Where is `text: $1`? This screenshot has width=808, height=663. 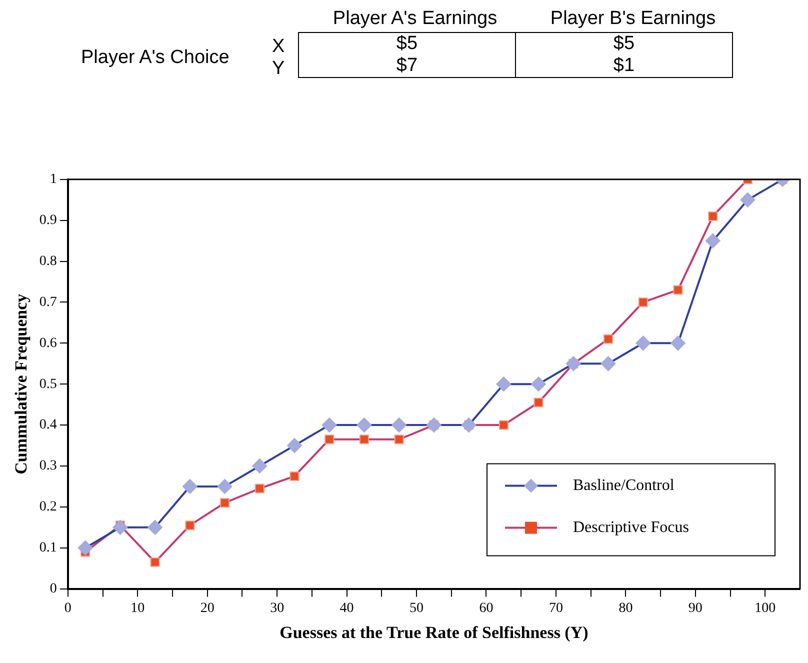 text: $1 is located at coordinates (624, 66).